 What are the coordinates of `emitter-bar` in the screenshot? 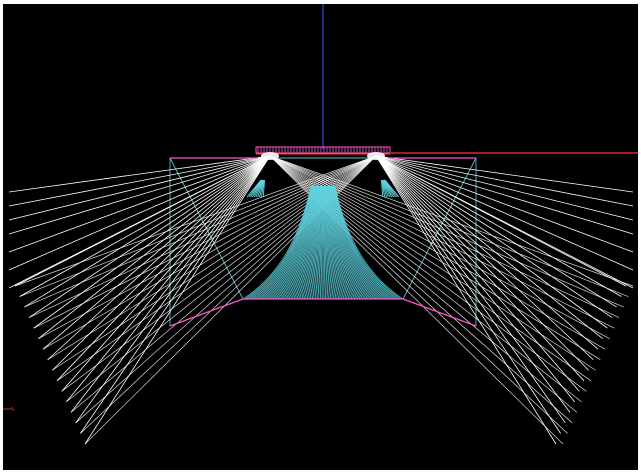 It's located at (323, 150).